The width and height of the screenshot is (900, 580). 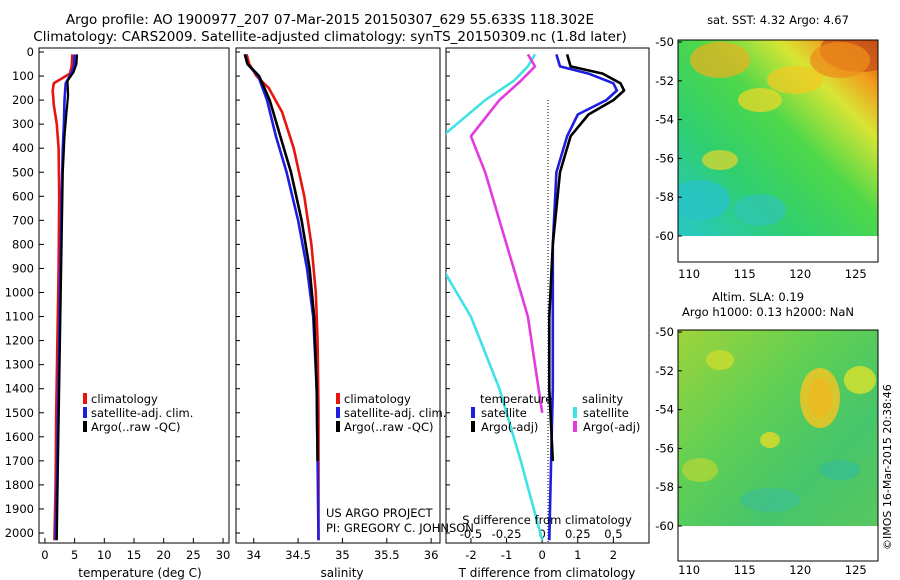 What do you see at coordinates (19, 413) in the screenshot?
I see `depth-tick-label: 1500` at bounding box center [19, 413].